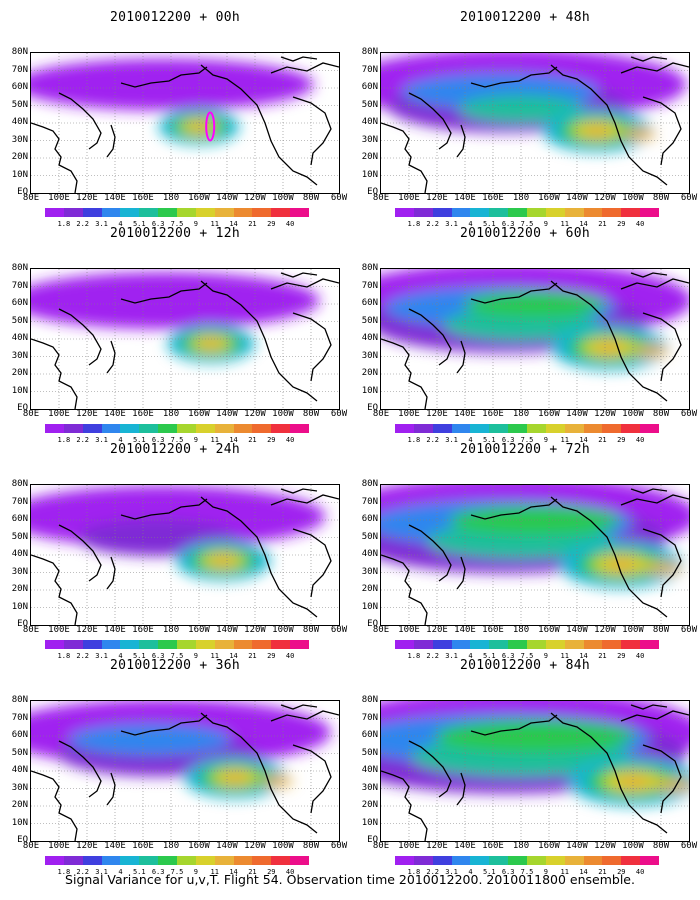  I want to click on colorbar-tick-label: 29, so click(271, 656).